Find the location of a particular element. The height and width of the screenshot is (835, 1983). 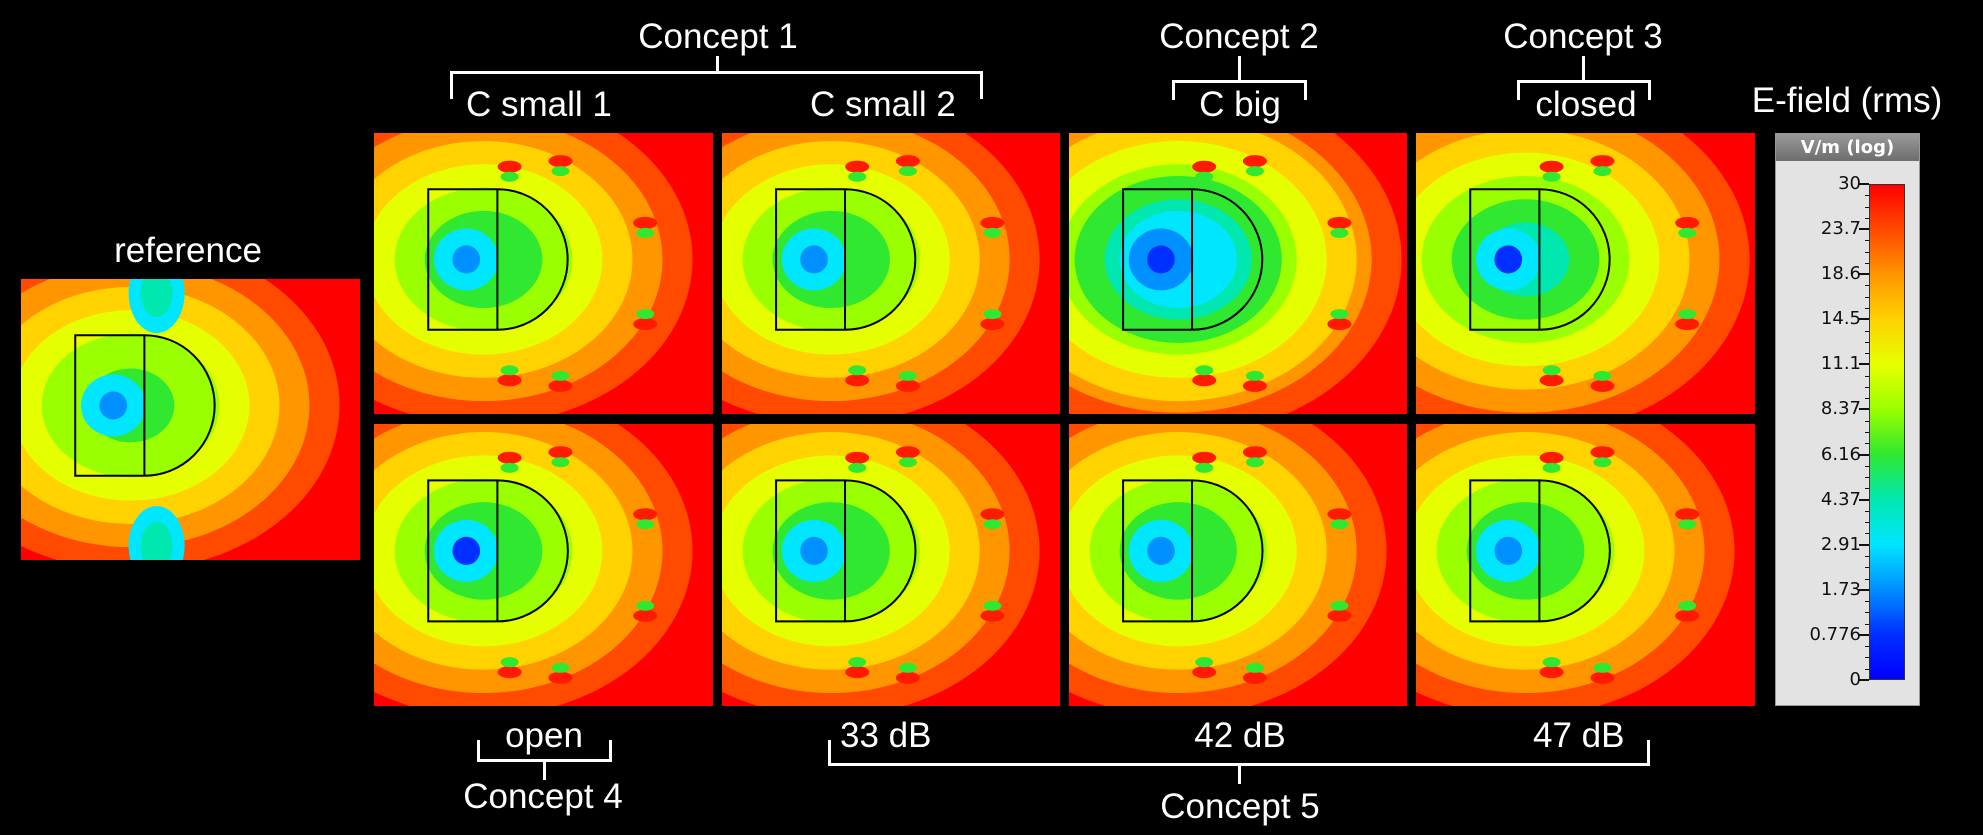

field-map-reference is located at coordinates (190, 419).